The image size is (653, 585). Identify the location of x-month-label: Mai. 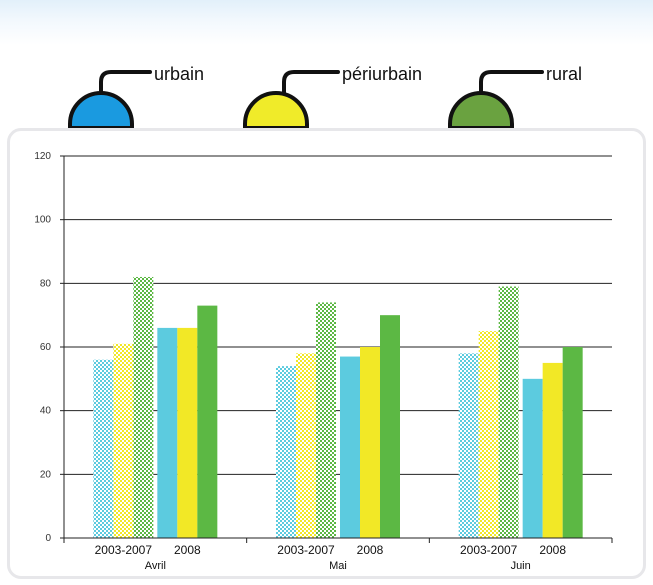
(338, 566).